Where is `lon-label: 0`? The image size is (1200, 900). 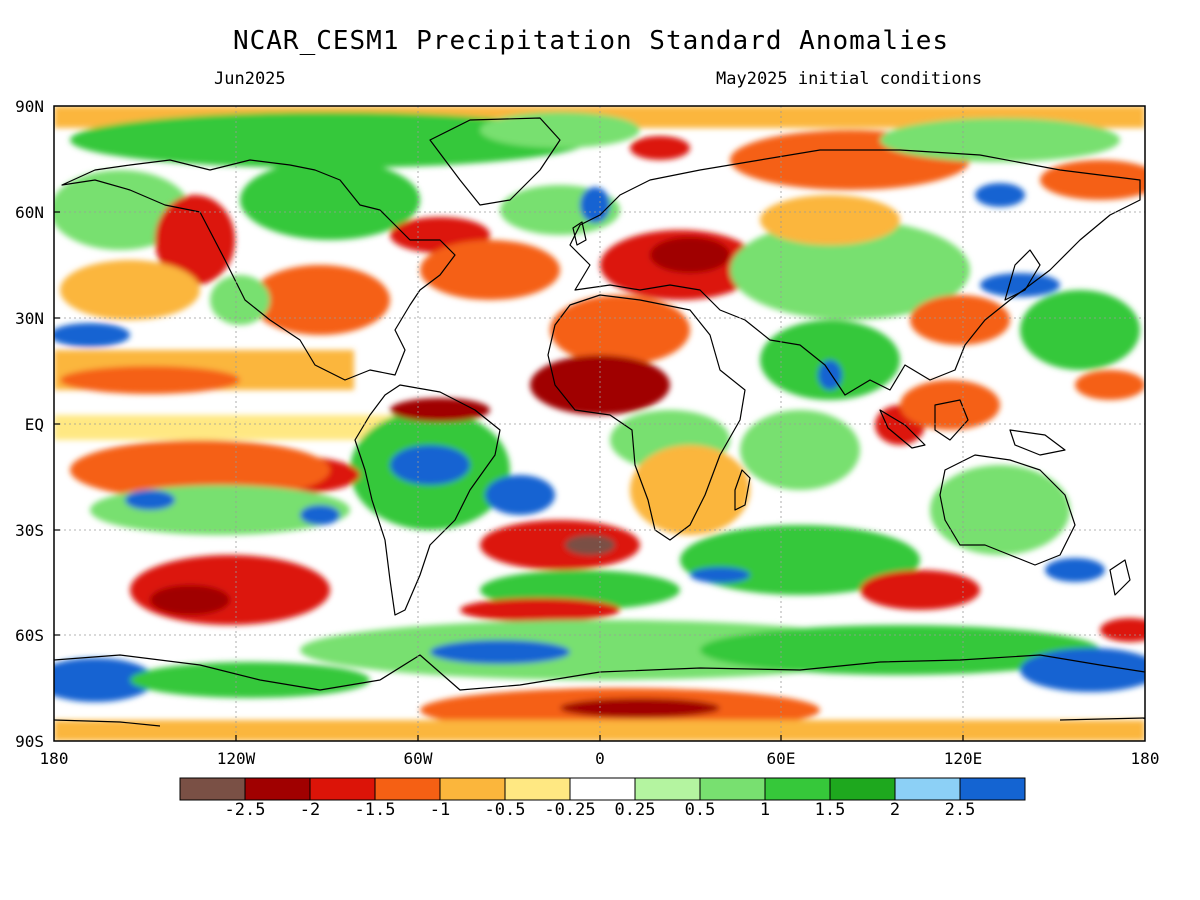
lon-label: 0 is located at coordinates (600, 758).